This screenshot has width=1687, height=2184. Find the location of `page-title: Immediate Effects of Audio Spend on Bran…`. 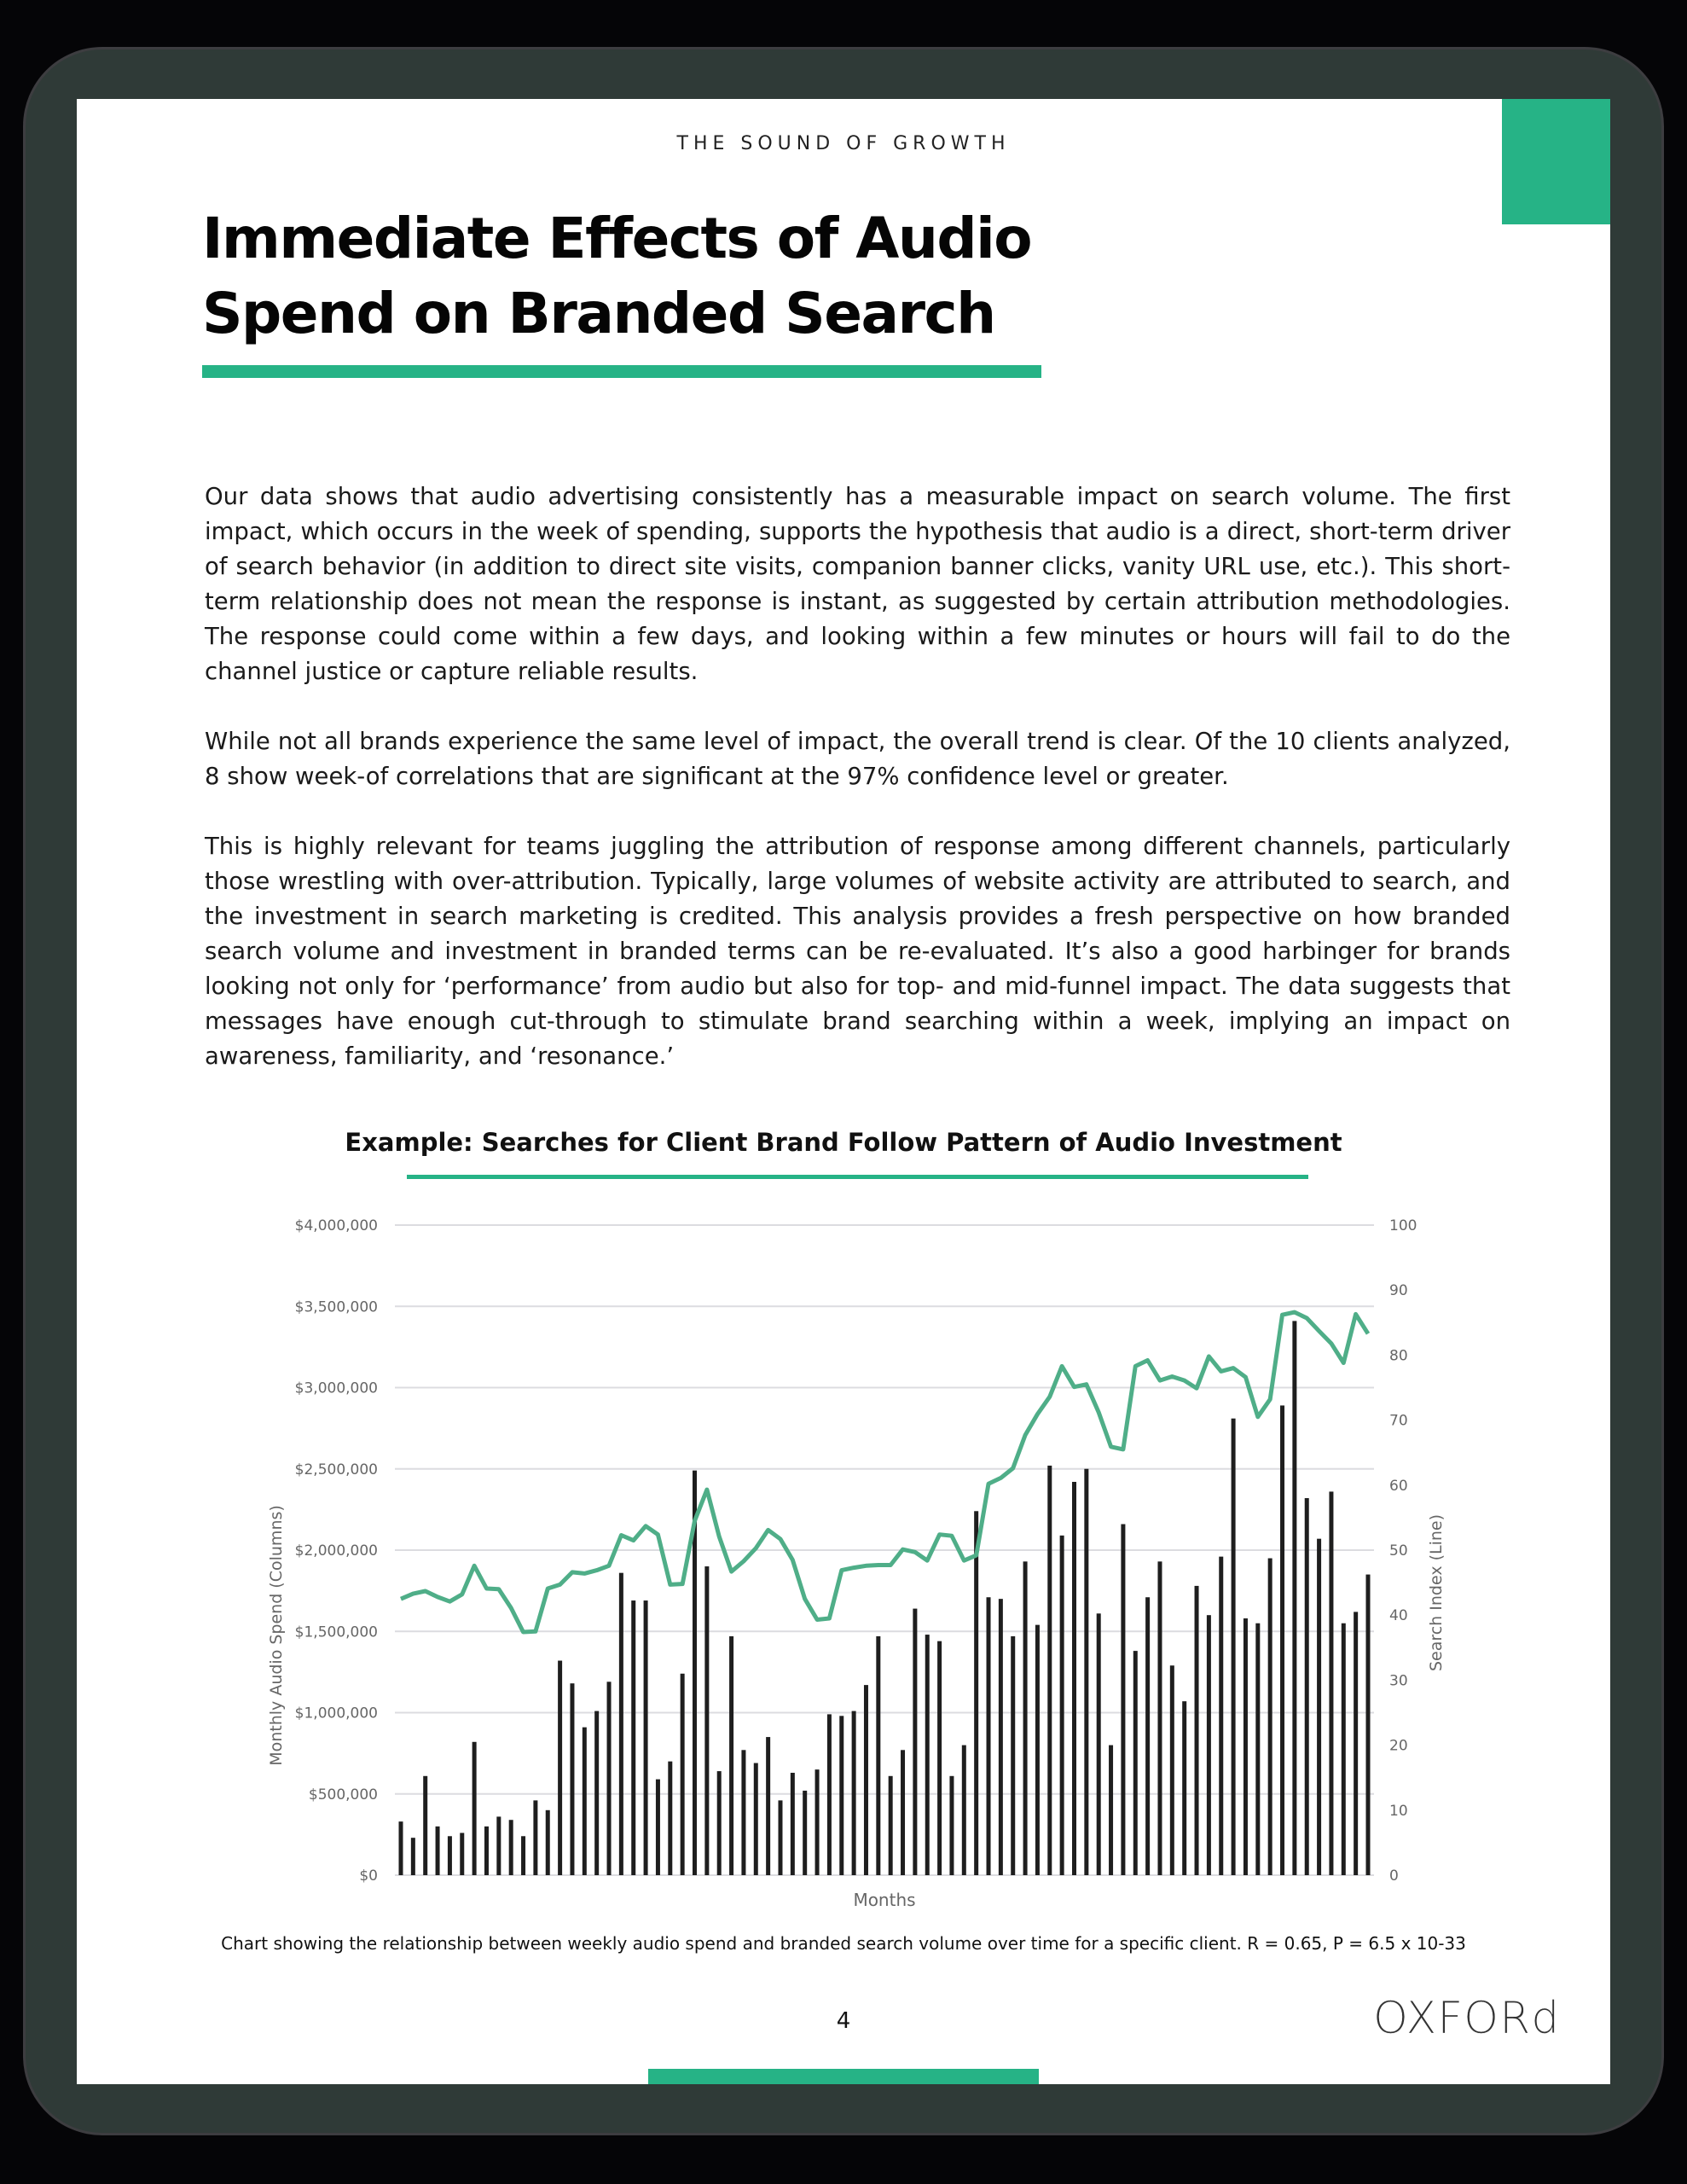

page-title: Immediate Effects of Audio Spend on Bran… is located at coordinates (671, 276).